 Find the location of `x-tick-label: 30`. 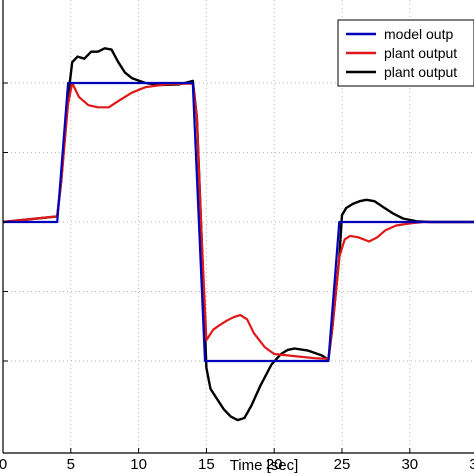

x-tick-label: 30 is located at coordinates (409, 464).